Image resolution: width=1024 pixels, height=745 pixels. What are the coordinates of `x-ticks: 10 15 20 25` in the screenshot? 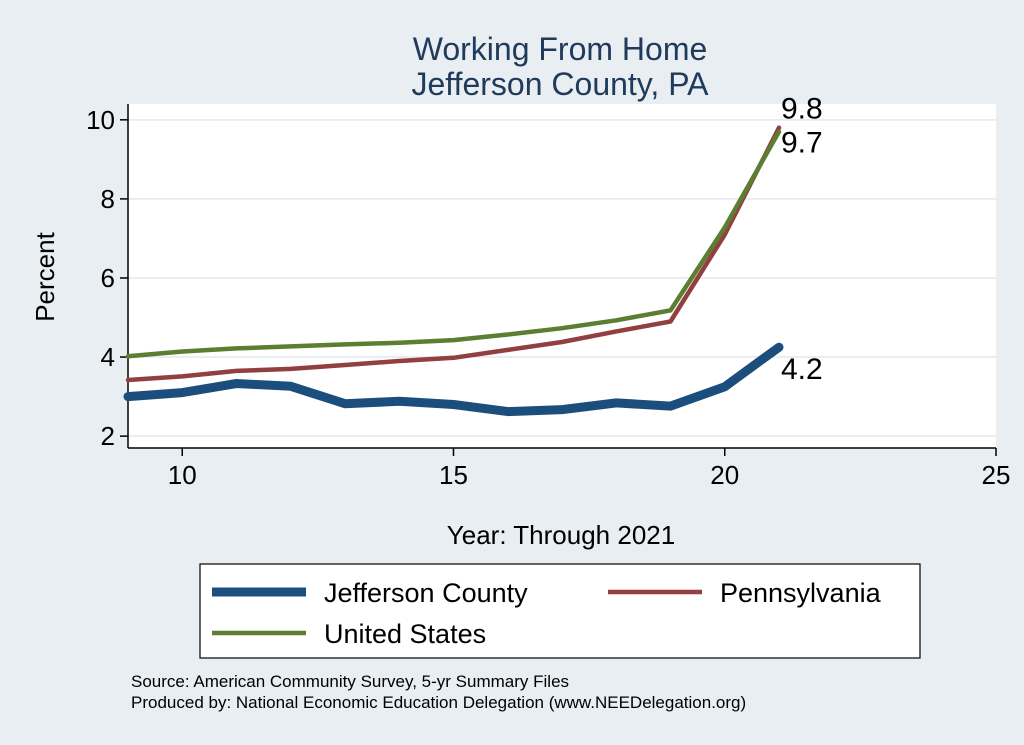 It's located at (589, 469).